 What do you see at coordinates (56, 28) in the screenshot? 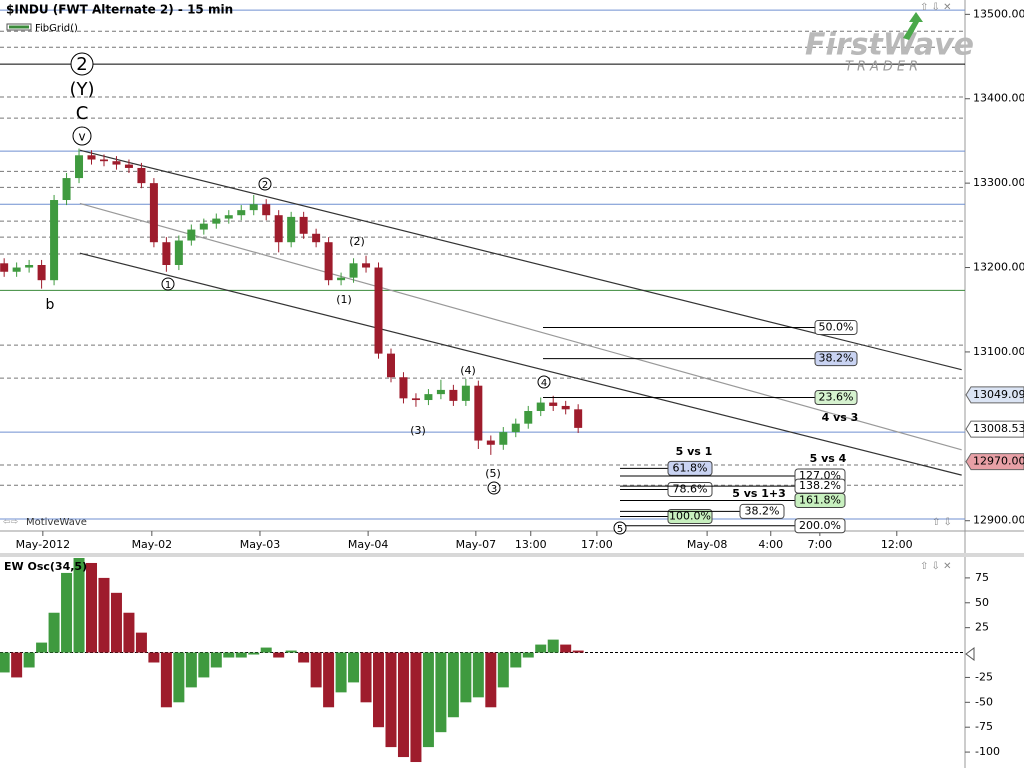
I see `study-label: FibGrid()` at bounding box center [56, 28].